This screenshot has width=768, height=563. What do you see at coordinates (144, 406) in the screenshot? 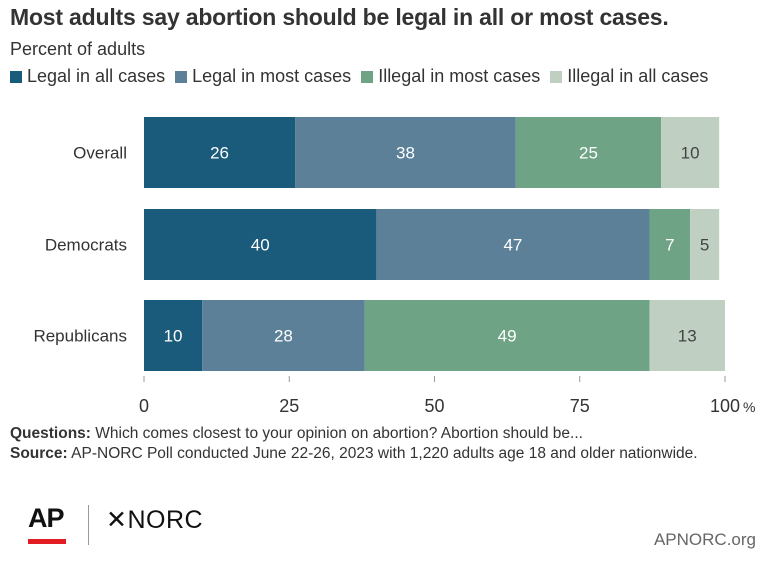
I see `x-tick-label: 0` at bounding box center [144, 406].